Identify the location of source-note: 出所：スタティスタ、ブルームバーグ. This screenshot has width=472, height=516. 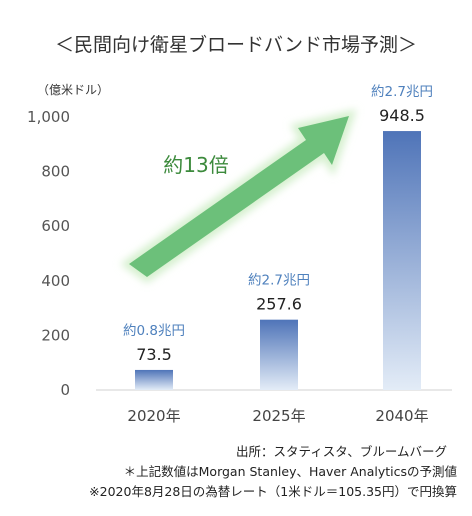
(341, 451).